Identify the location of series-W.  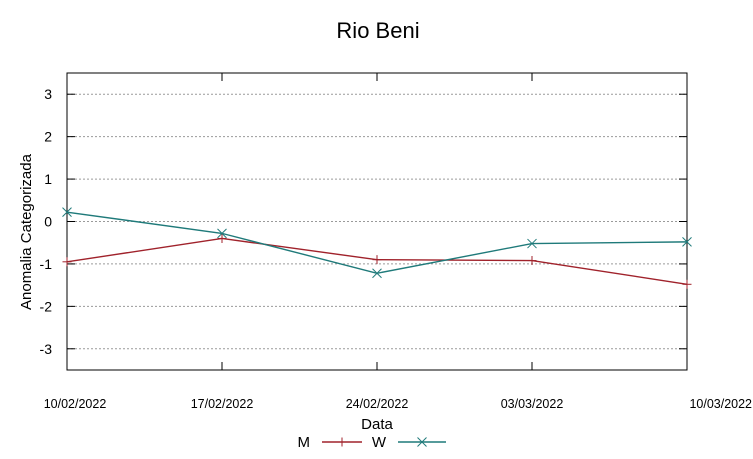
(377, 243).